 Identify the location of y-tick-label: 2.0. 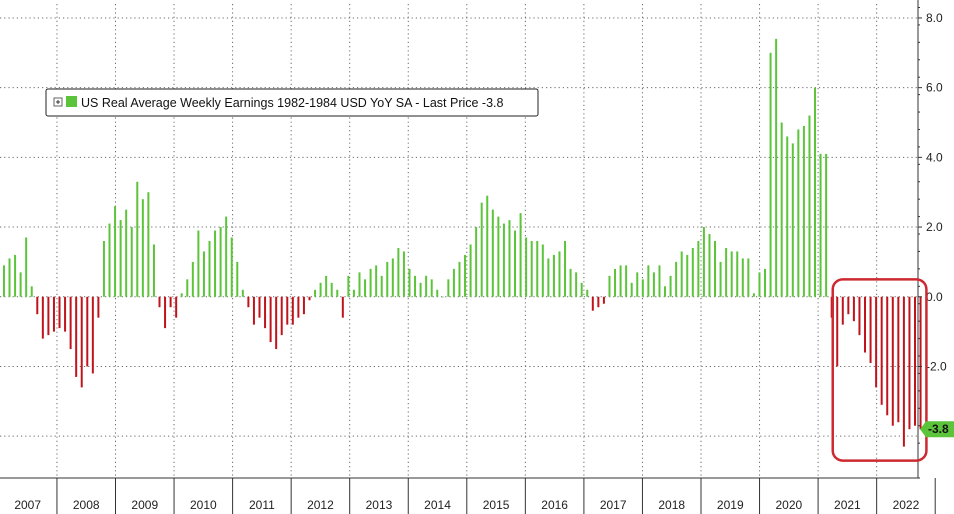
(934, 227).